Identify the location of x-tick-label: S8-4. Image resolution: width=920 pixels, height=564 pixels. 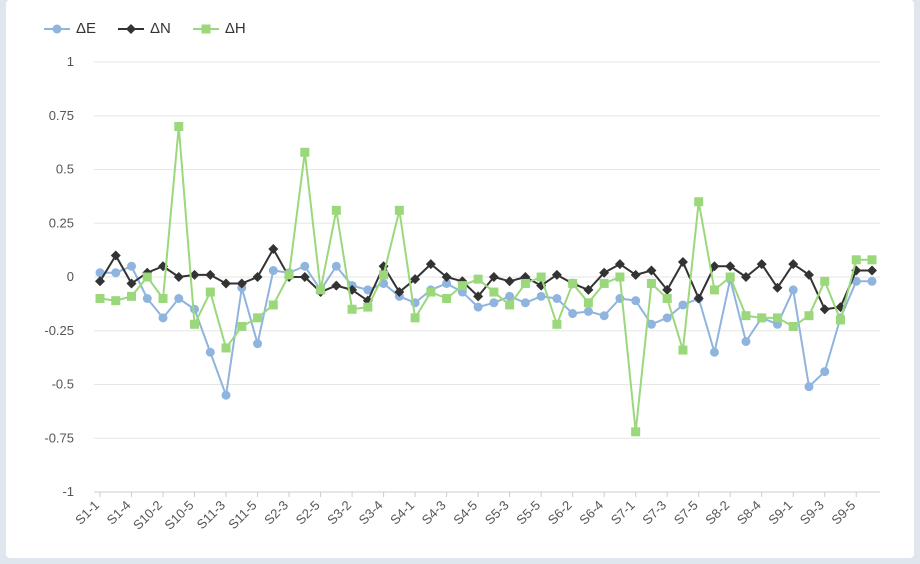
(749, 513).